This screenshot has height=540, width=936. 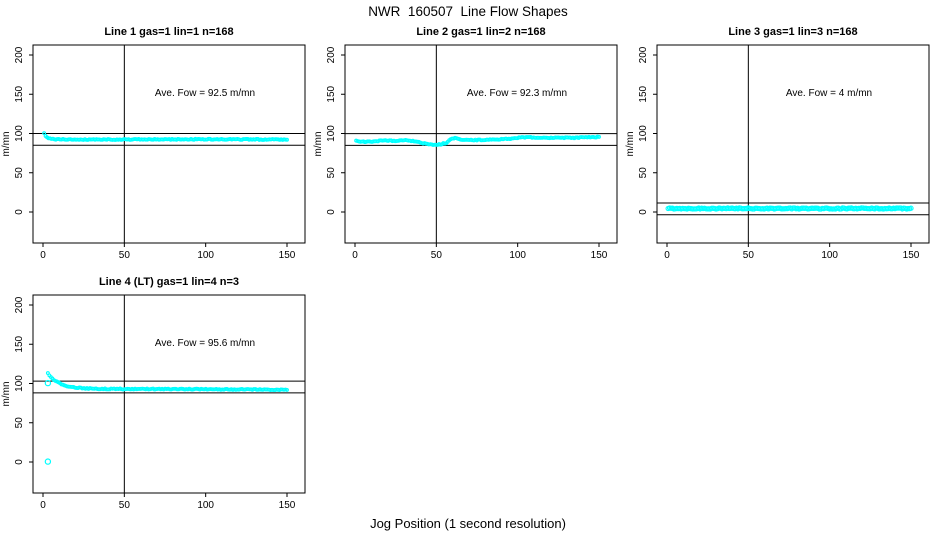 I want to click on subplot-title: Line 2 gas=1 lin=2 n=168, so click(x=480, y=32).